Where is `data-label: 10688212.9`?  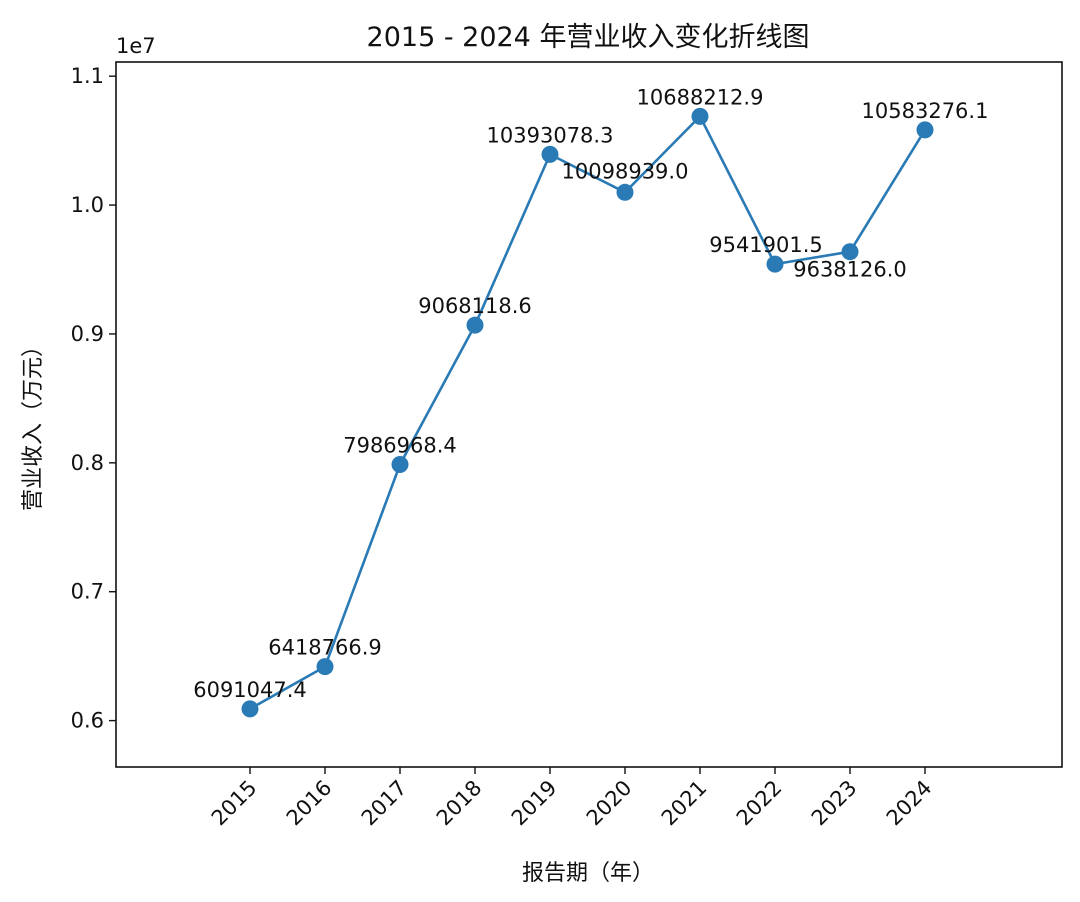
data-label: 10688212.9 is located at coordinates (700, 97).